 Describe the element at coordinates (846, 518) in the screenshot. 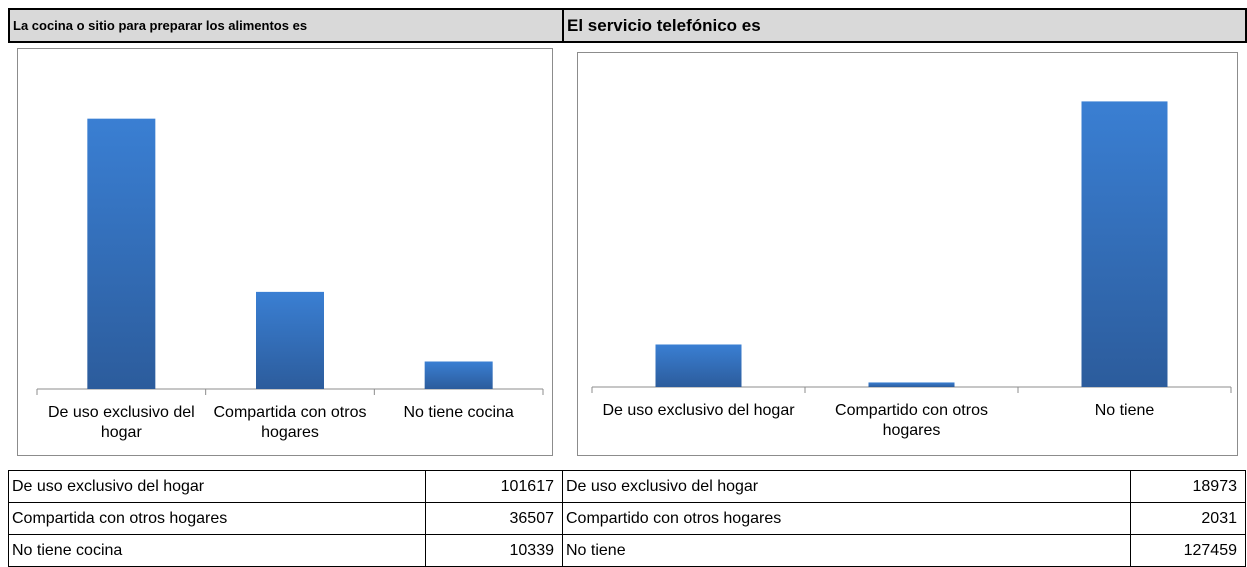

I see `table-label: Compartido con otros hogares` at that location.